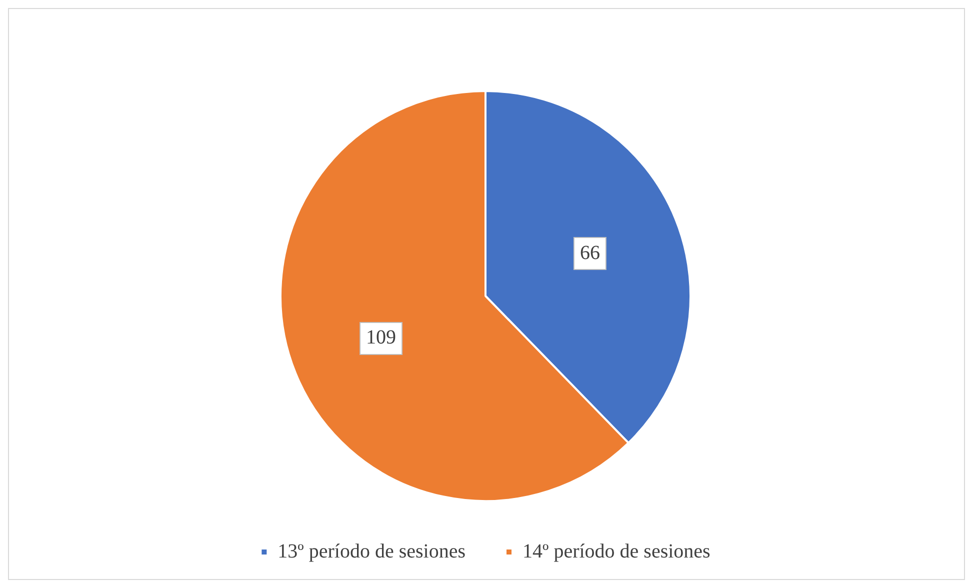 The width and height of the screenshot is (971, 586). Describe the element at coordinates (616, 551) in the screenshot. I see `legend-label: 14º período de sesiones` at that location.